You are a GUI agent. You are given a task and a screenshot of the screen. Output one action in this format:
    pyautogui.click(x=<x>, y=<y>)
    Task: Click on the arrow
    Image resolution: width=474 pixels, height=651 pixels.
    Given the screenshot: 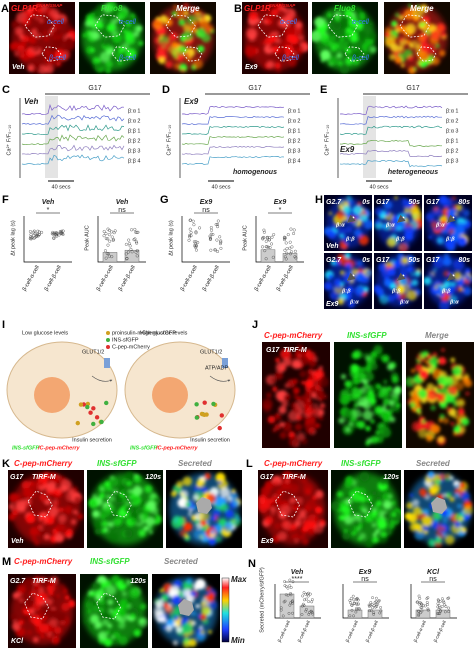 What is the action you would take?
    pyautogui.click(x=102, y=378)
    